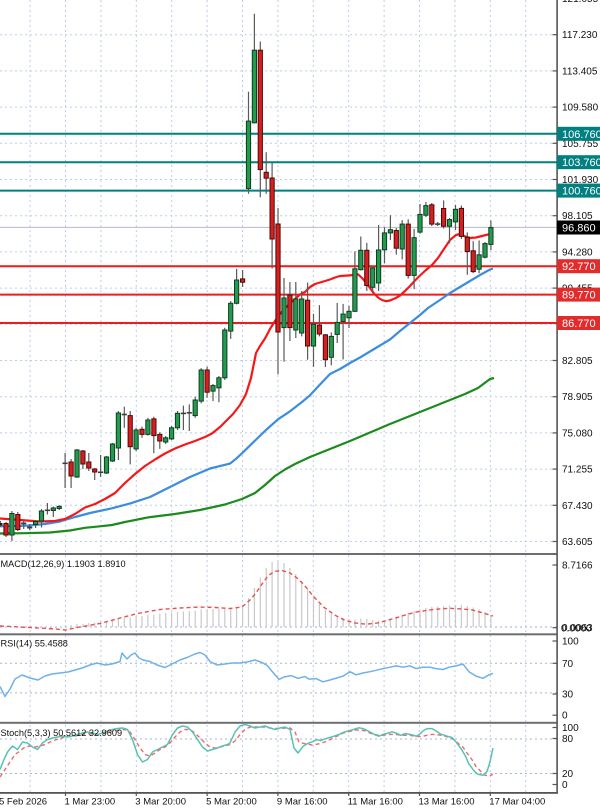  What do you see at coordinates (447, 802) in the screenshot?
I see `svg-text: 13 Mar 16:00` at bounding box center [447, 802].